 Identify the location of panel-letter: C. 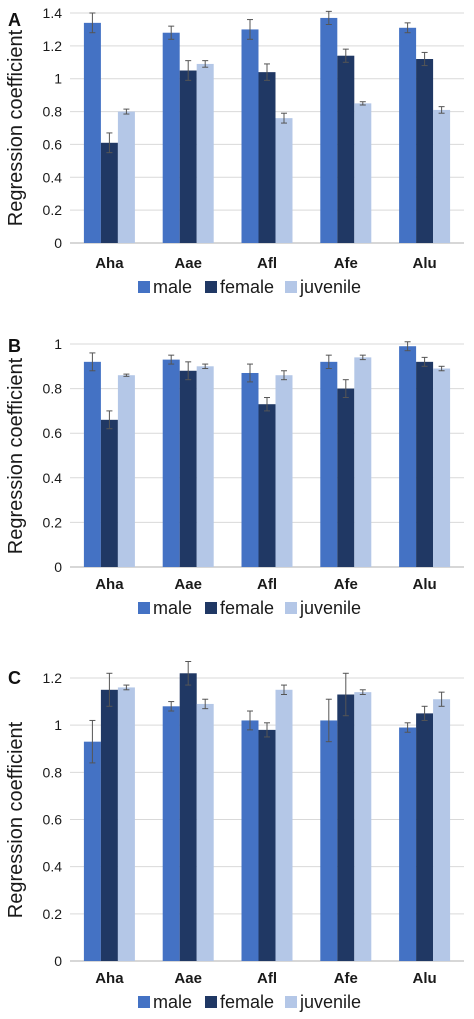
(14, 678).